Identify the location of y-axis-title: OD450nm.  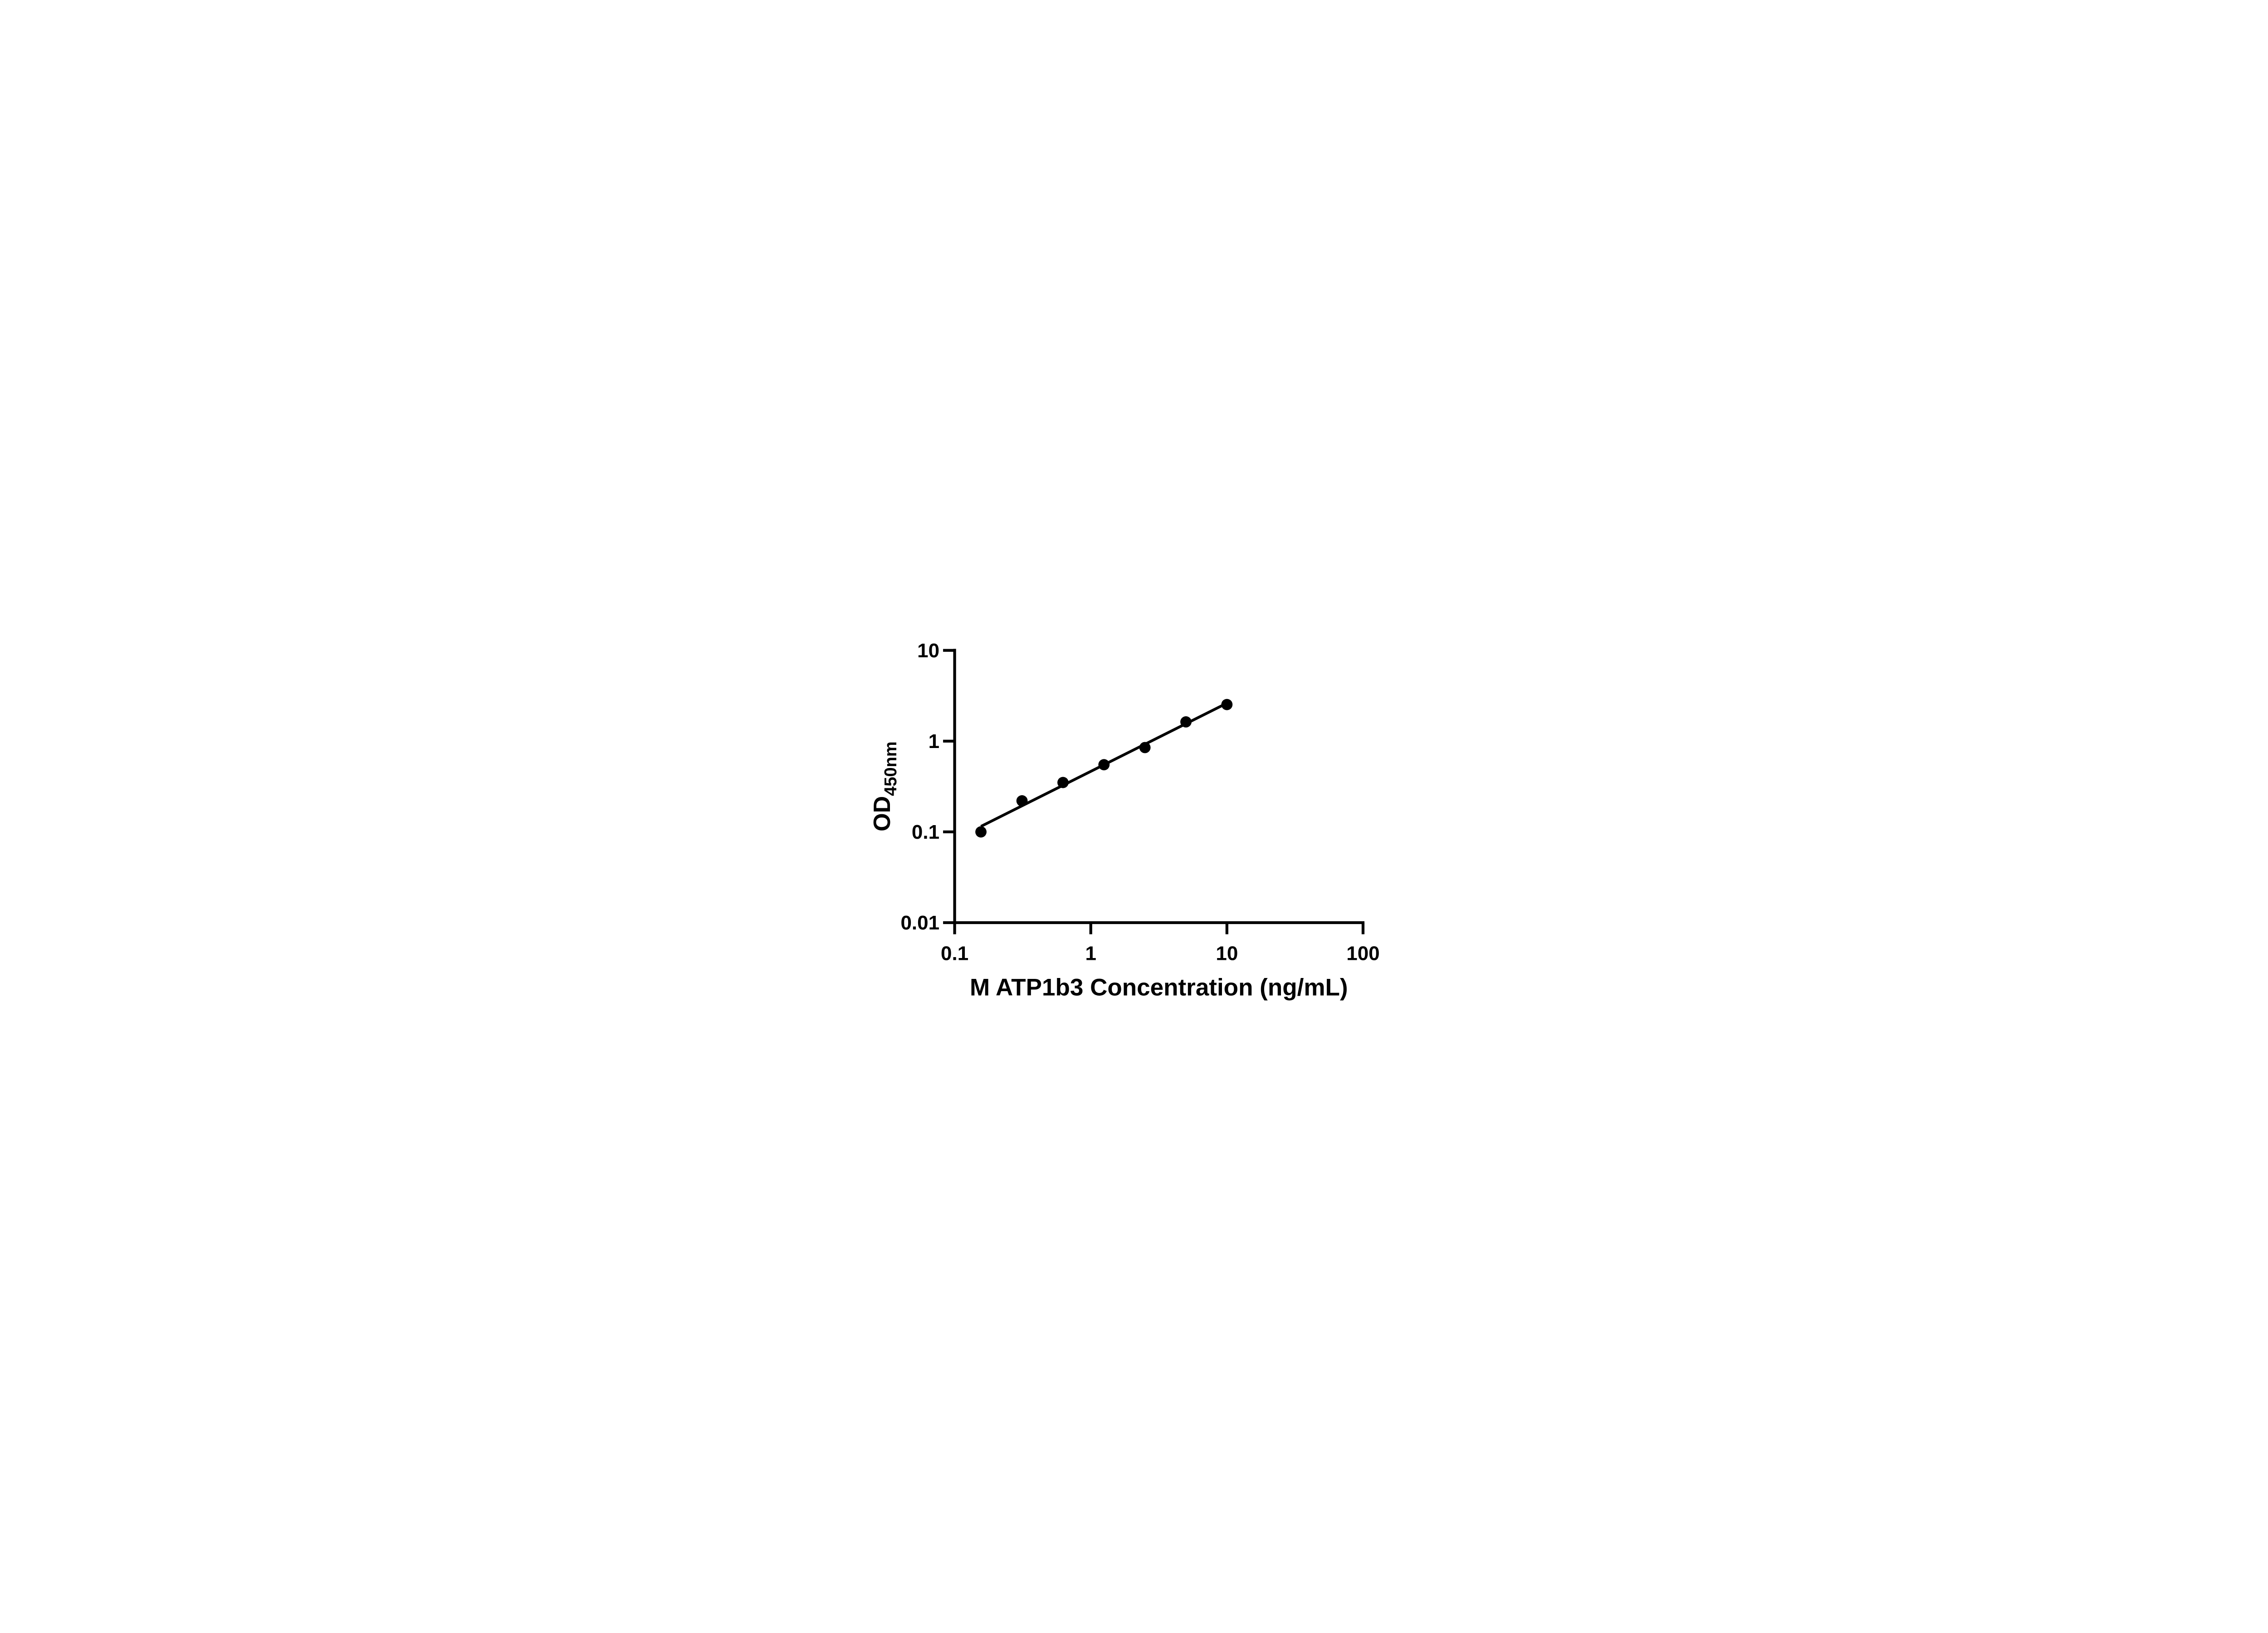
(884, 786).